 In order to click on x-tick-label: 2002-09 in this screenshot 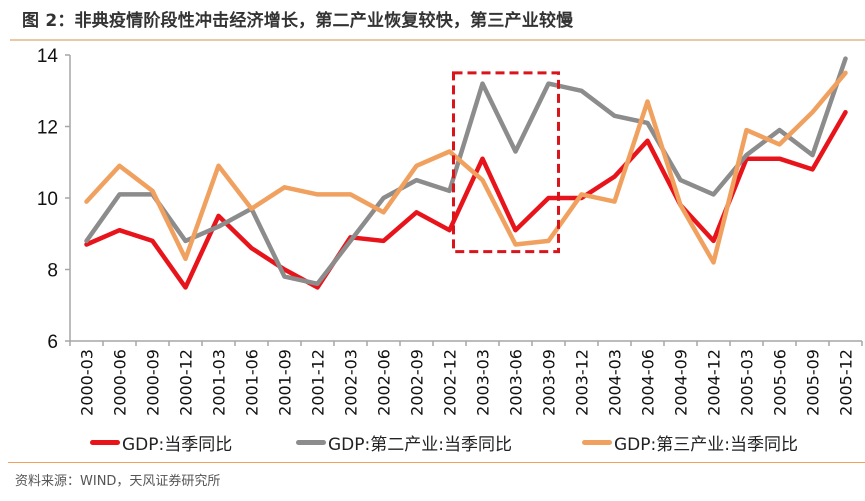, I will do `click(417, 382)`.